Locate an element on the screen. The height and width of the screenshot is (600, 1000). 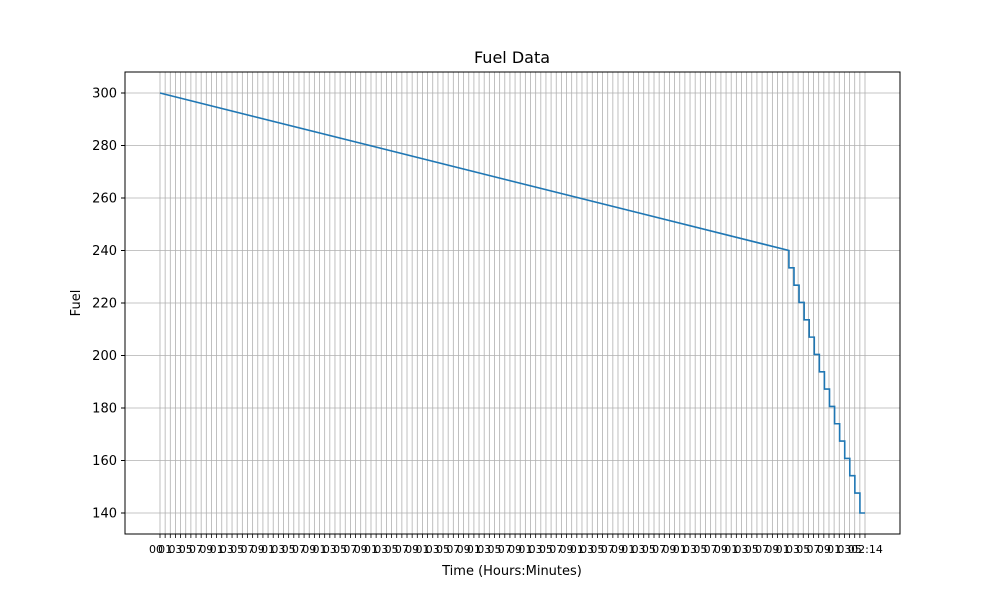
y-tick-label: 200 is located at coordinates (104, 356).